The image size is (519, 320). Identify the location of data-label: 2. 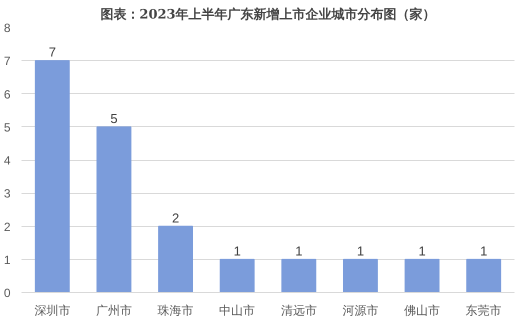
(176, 218).